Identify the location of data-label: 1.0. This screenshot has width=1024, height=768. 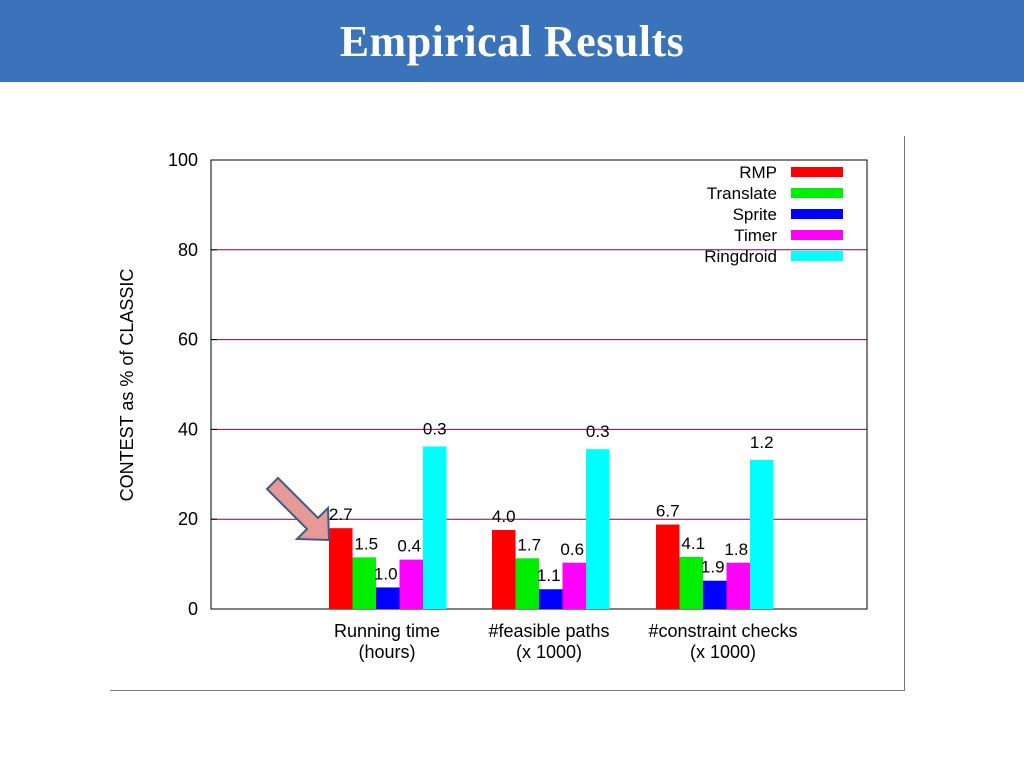
(386, 573).